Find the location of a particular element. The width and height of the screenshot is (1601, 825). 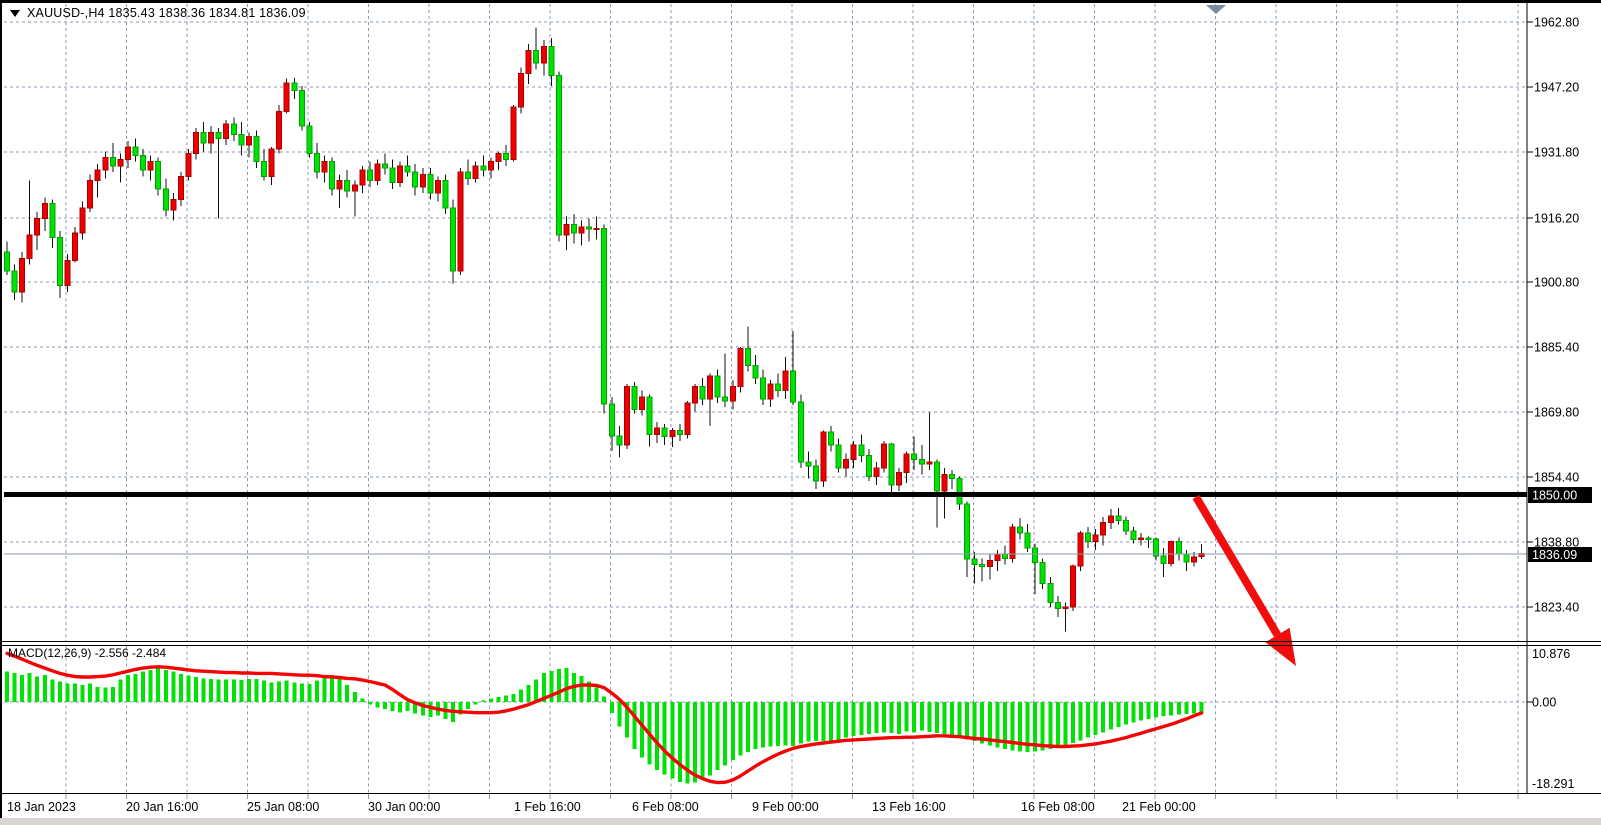

price-tick-label: 1916.20 is located at coordinates (1556, 219).